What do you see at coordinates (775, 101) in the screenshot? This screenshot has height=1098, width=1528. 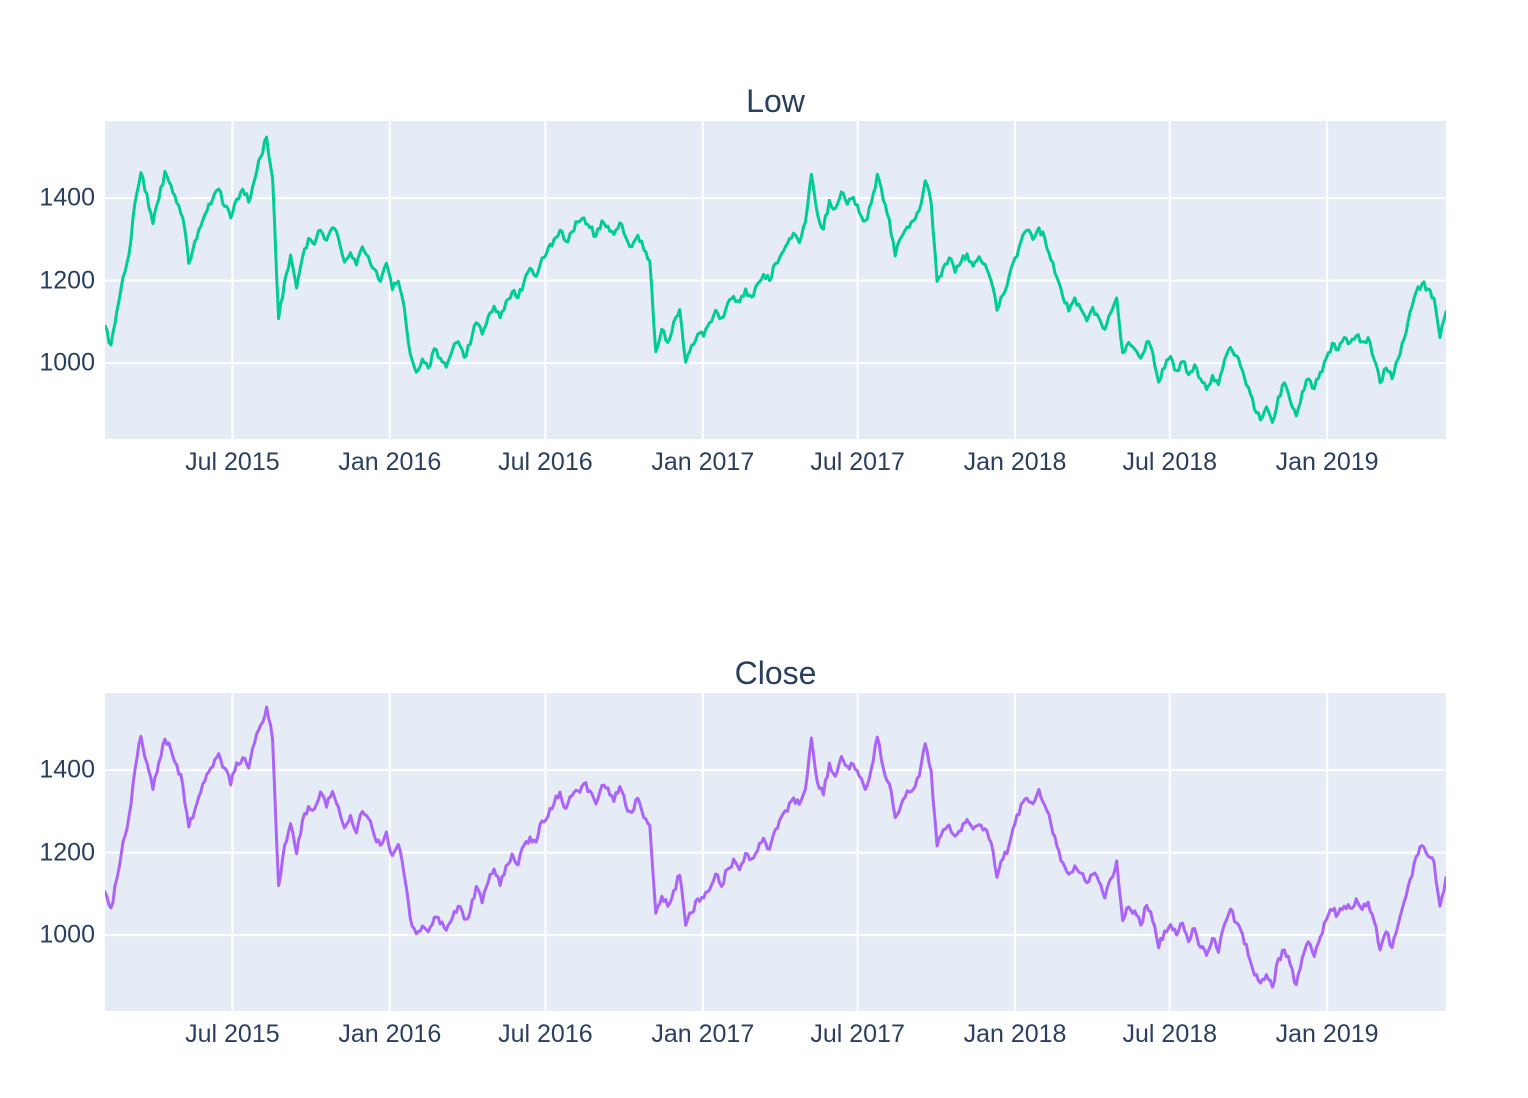 I see `subplot-title-low: Low` at bounding box center [775, 101].